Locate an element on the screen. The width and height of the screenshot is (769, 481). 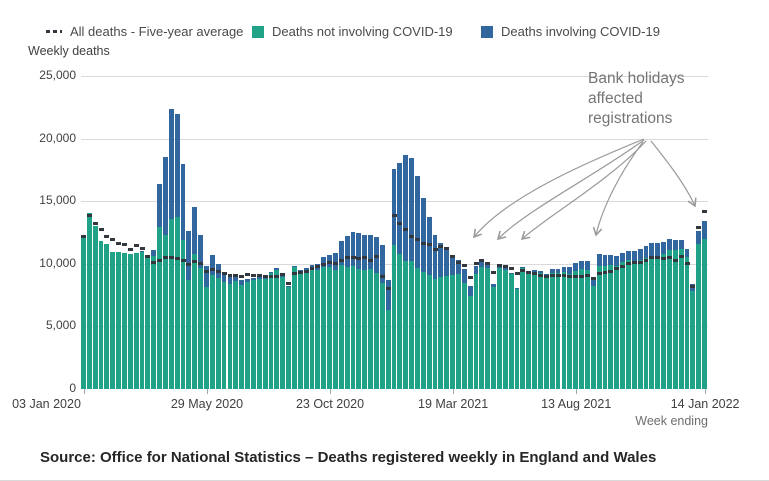
x-tick-label: 29 May 2020 is located at coordinates (207, 404).